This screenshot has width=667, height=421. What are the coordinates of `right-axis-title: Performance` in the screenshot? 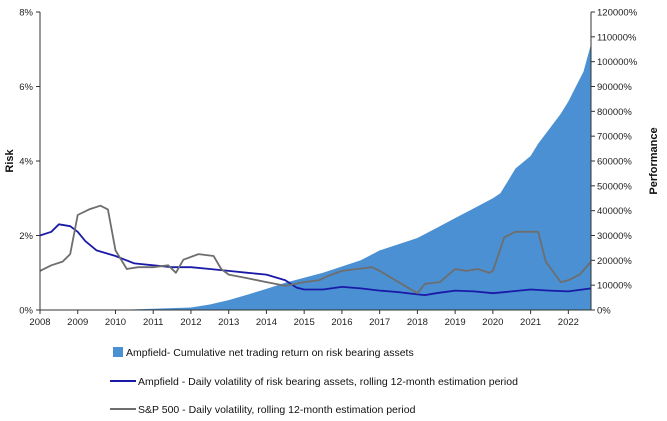 It's located at (654, 160).